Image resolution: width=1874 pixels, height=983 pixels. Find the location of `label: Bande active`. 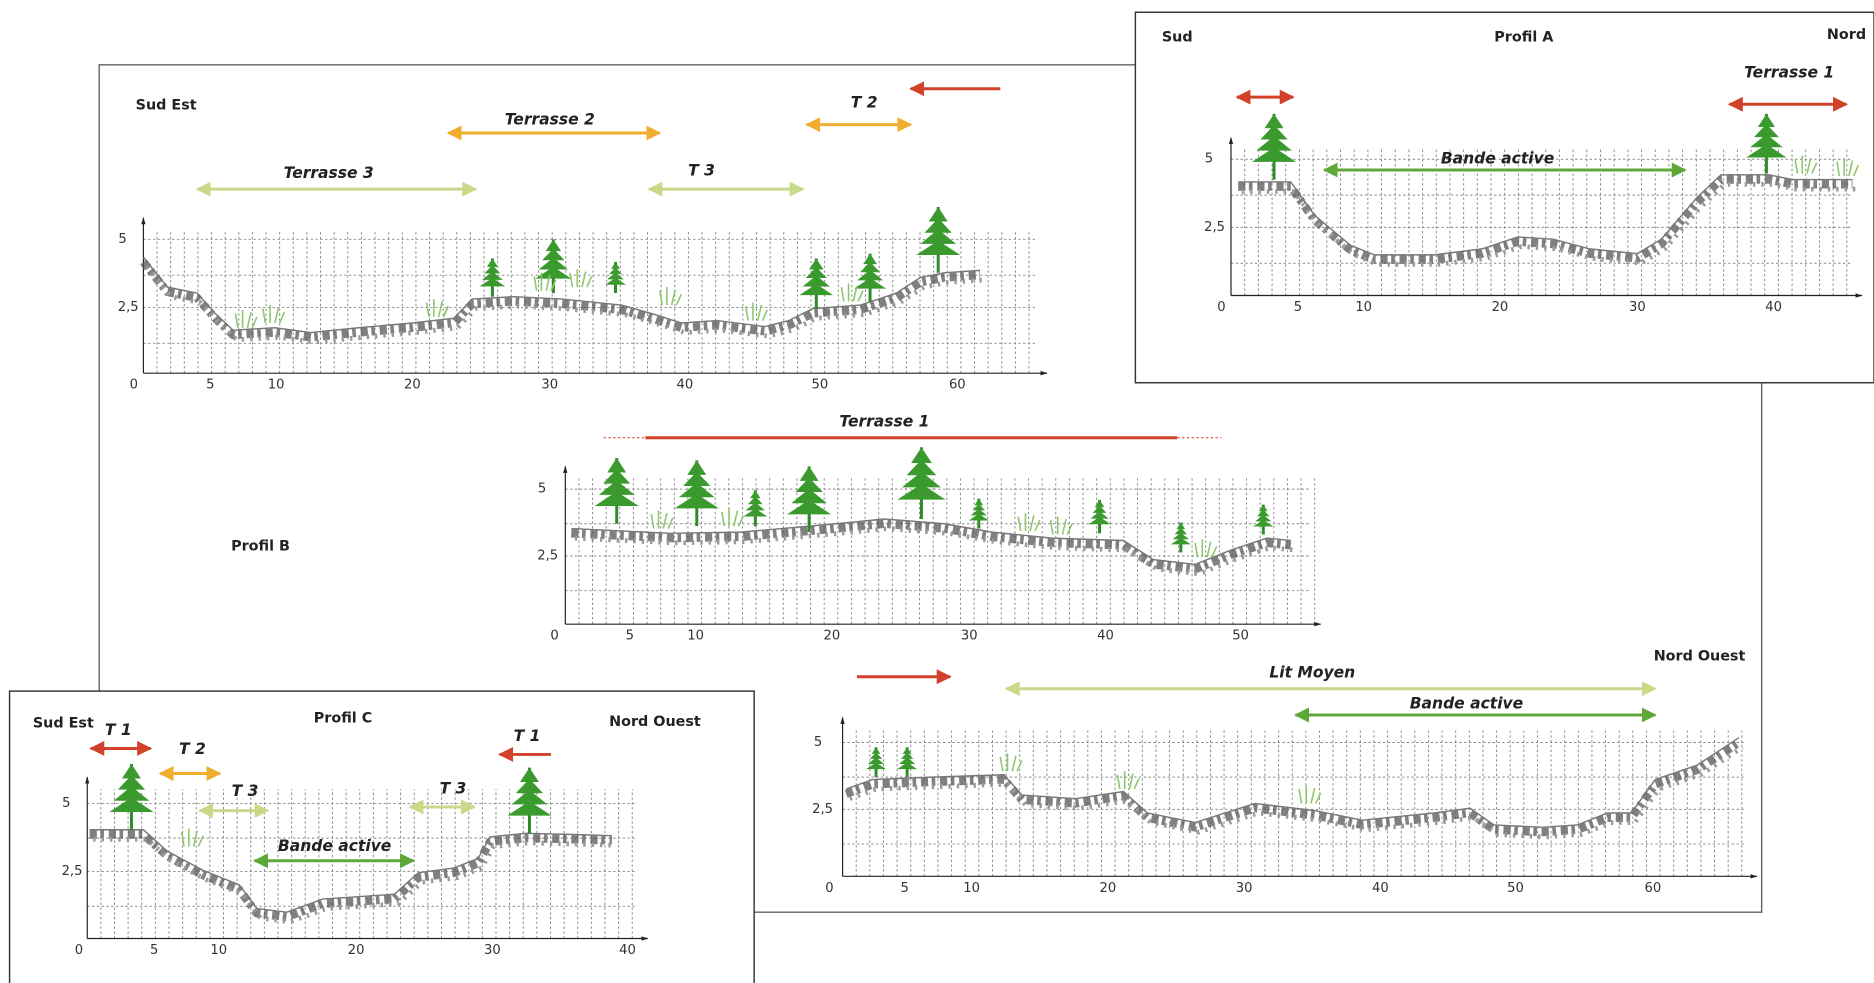

label: Bande active is located at coordinates (334, 846).